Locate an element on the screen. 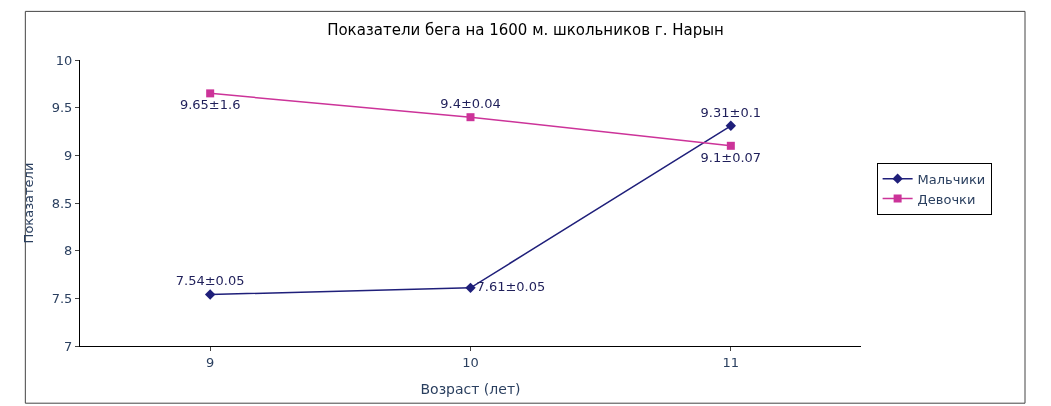 This screenshot has width=1051, height=406. legend-label: Девочки is located at coordinates (946, 199).